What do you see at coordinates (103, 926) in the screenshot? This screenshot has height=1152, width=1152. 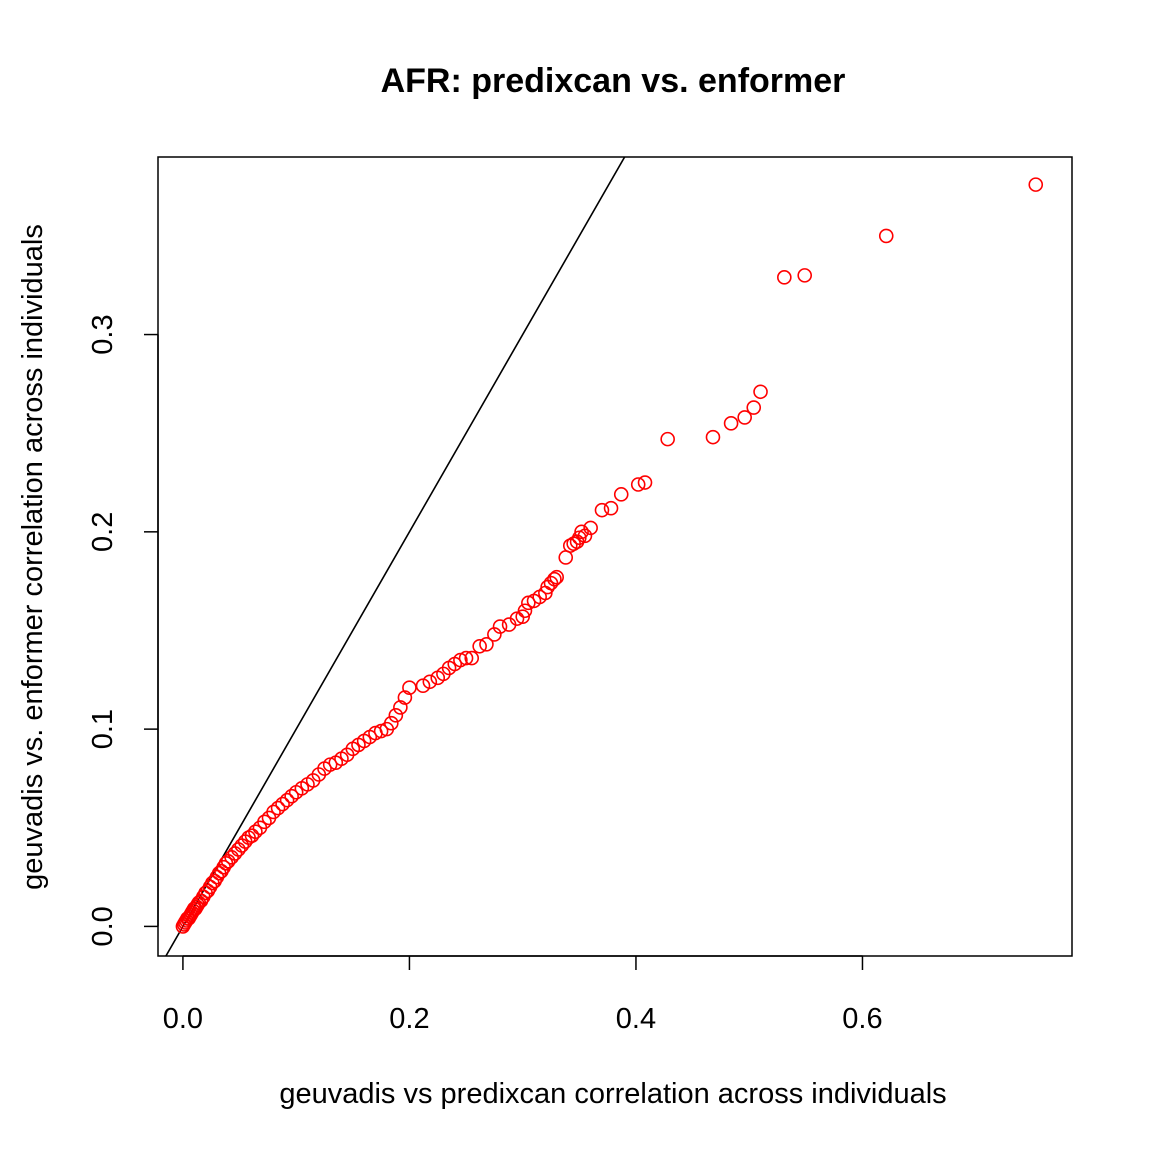 I see `y-tick-label: 0.0` at bounding box center [103, 926].